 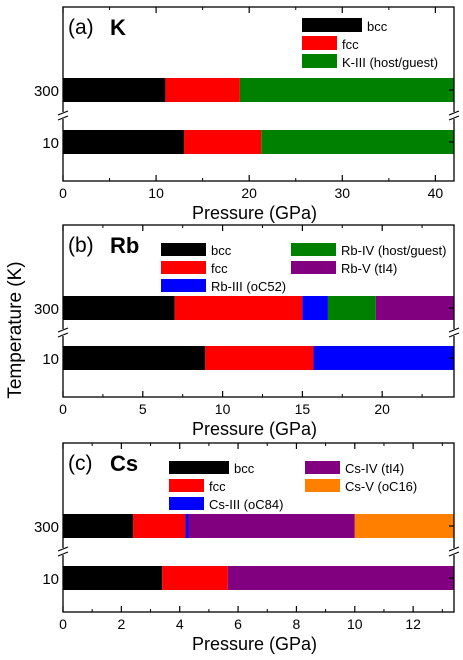 What do you see at coordinates (342, 193) in the screenshot?
I see `x-tick-label: 30` at bounding box center [342, 193].